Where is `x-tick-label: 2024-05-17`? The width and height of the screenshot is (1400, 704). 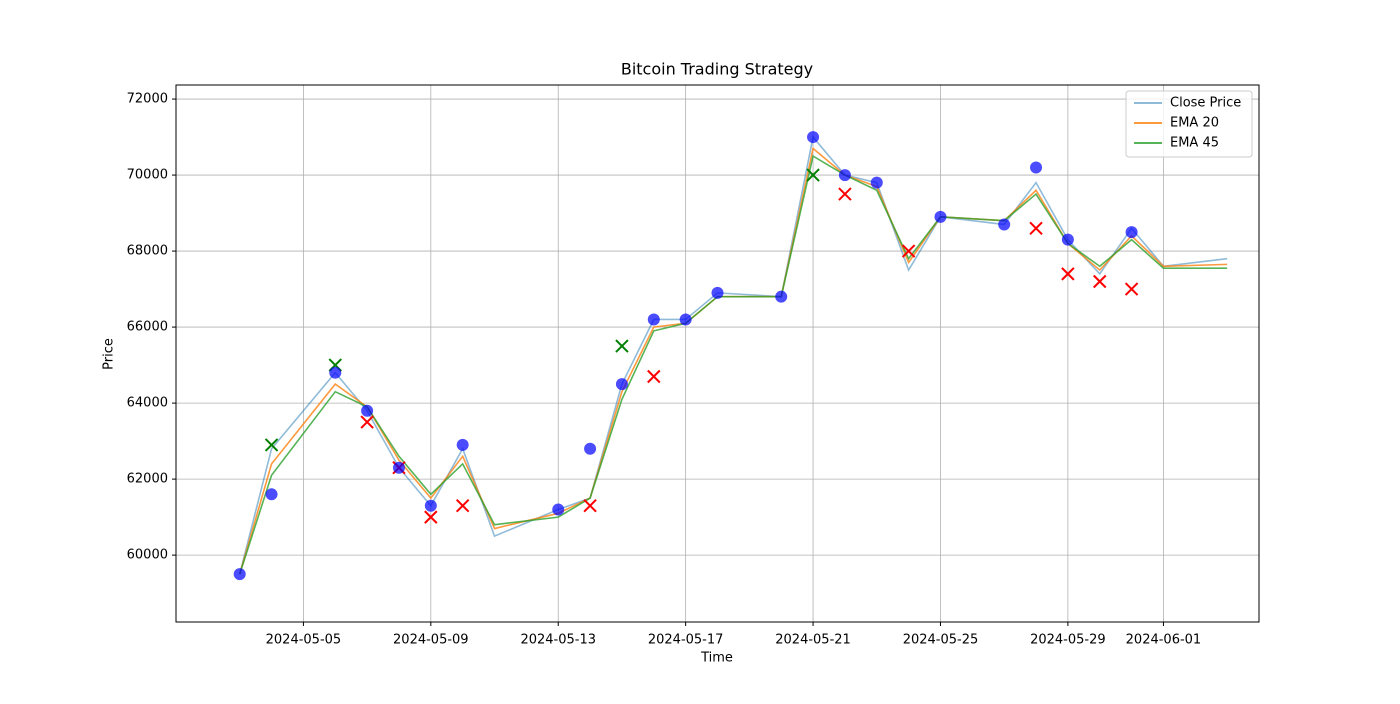
x-tick-label: 2024-05-17 is located at coordinates (686, 640).